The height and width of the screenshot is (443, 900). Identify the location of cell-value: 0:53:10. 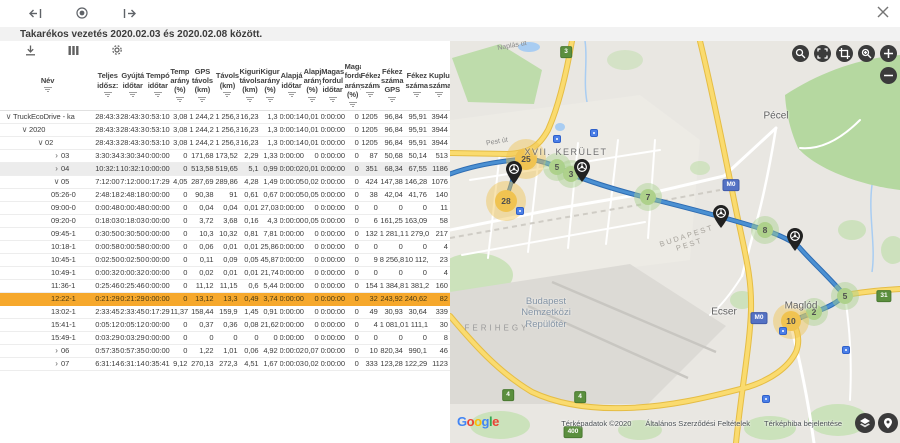
(158, 143).